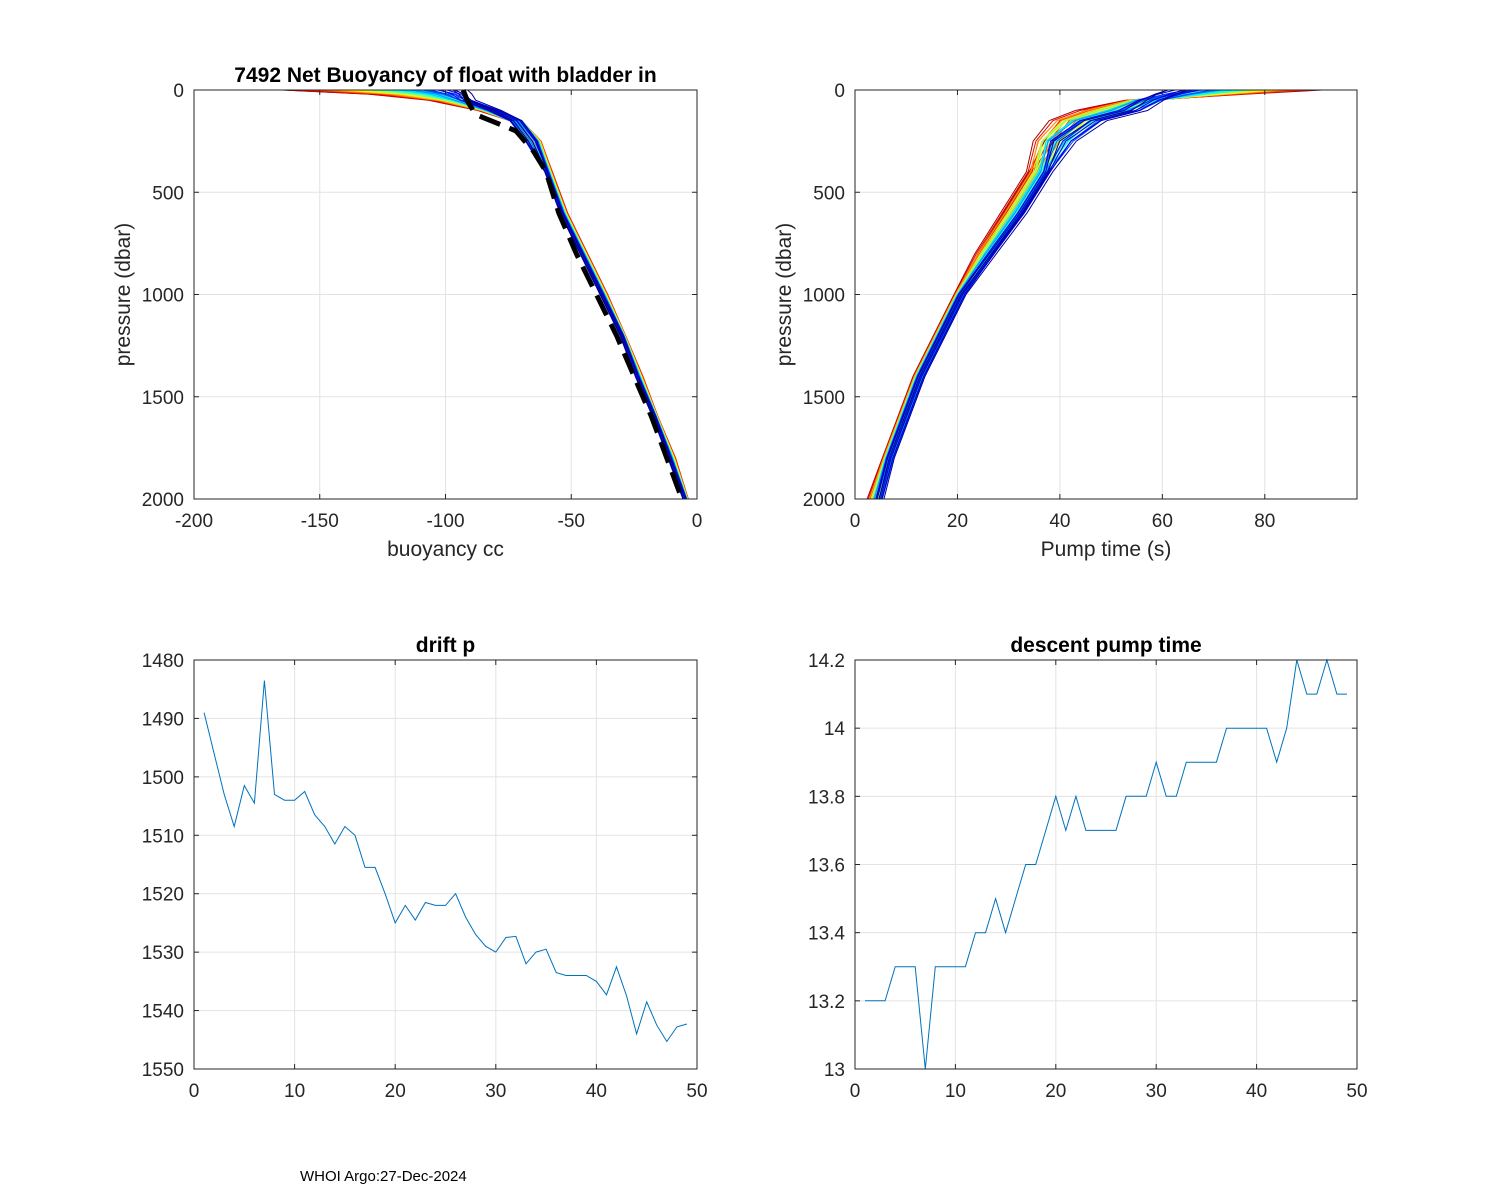  I want to click on x-axis-label: buoyancy cc, so click(445, 549).